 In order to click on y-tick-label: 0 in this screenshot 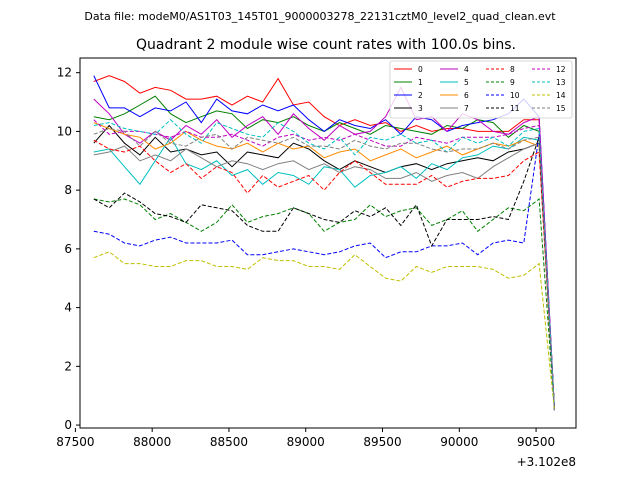, I will do `click(68, 425)`.